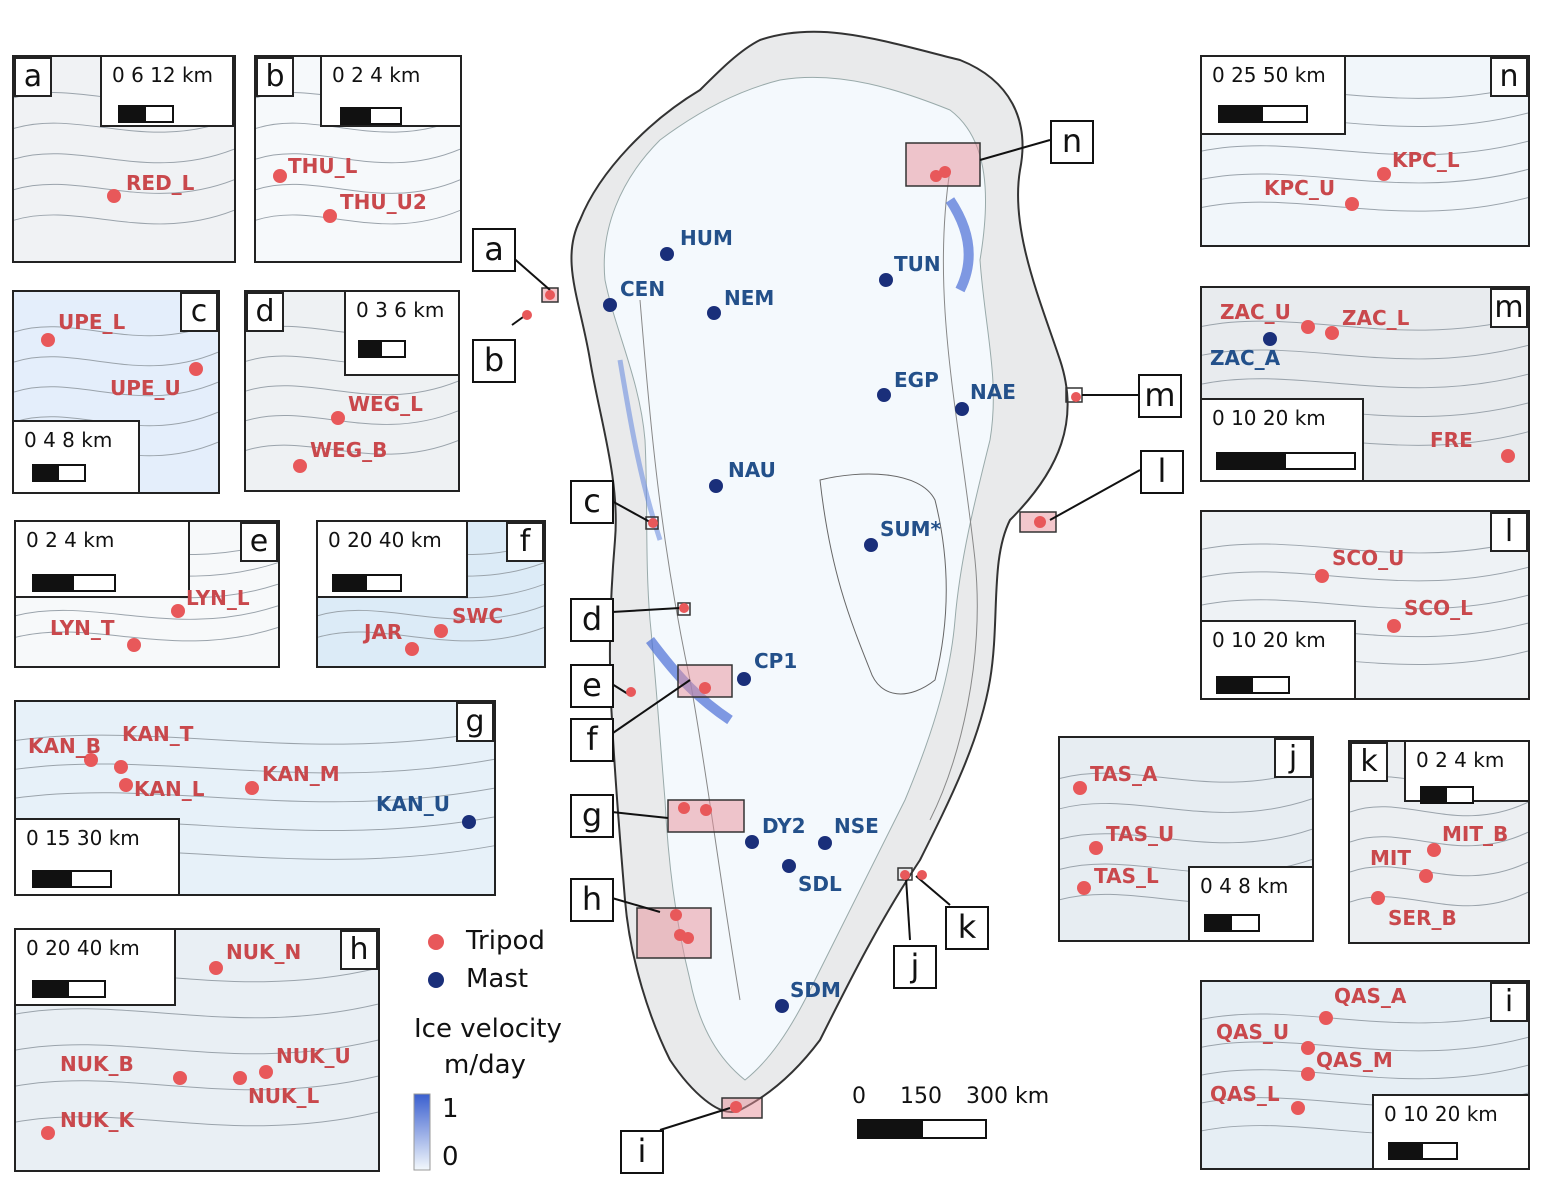 This screenshot has height=1194, width=1546. What do you see at coordinates (1390, 858) in the screenshot?
I see `site-label-mit: MIT` at bounding box center [1390, 858].